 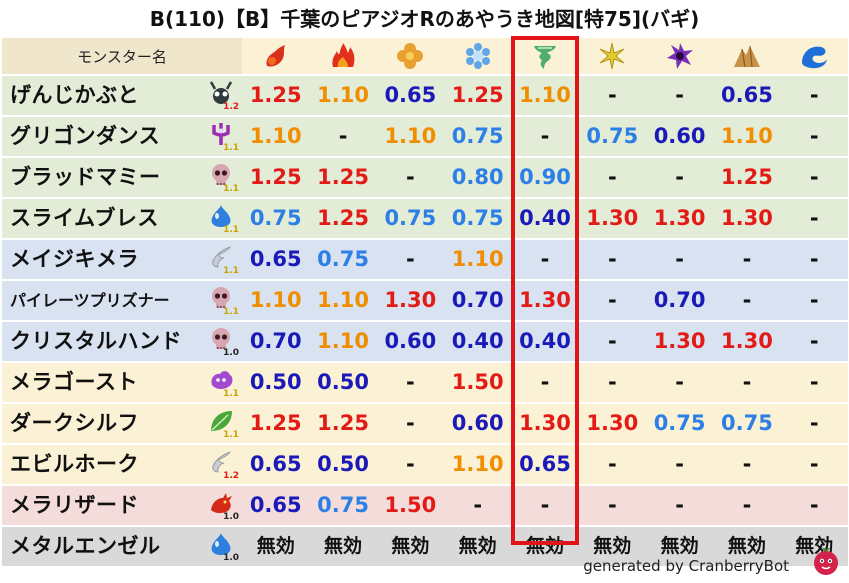 I want to click on leaf-monster-icon, so click(x=221, y=421).